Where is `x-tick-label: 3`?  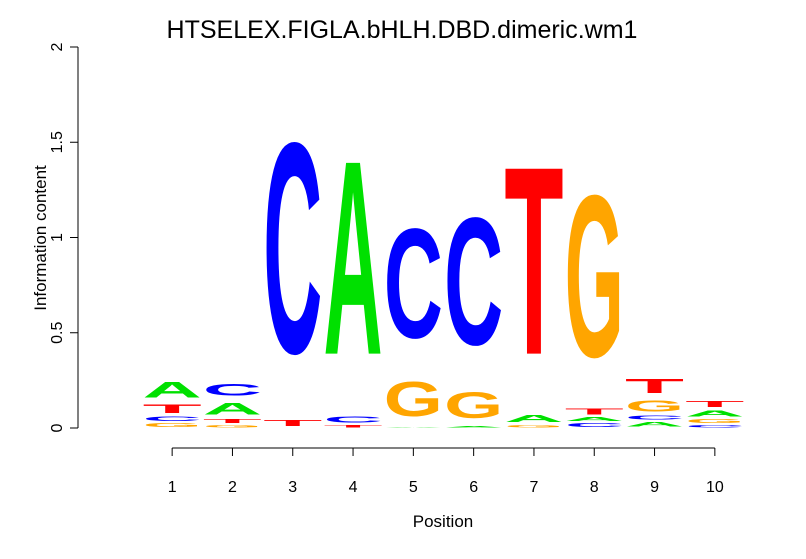
x-tick-label: 3 is located at coordinates (292, 487).